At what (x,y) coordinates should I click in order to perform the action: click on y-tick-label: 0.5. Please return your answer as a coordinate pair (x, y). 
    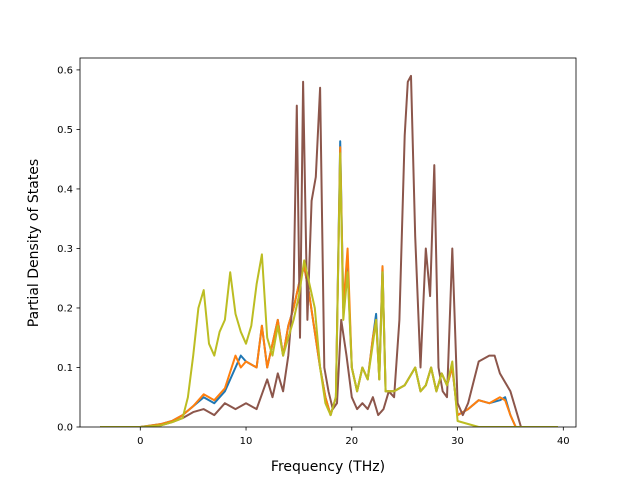
    Looking at the image, I should click on (65, 130).